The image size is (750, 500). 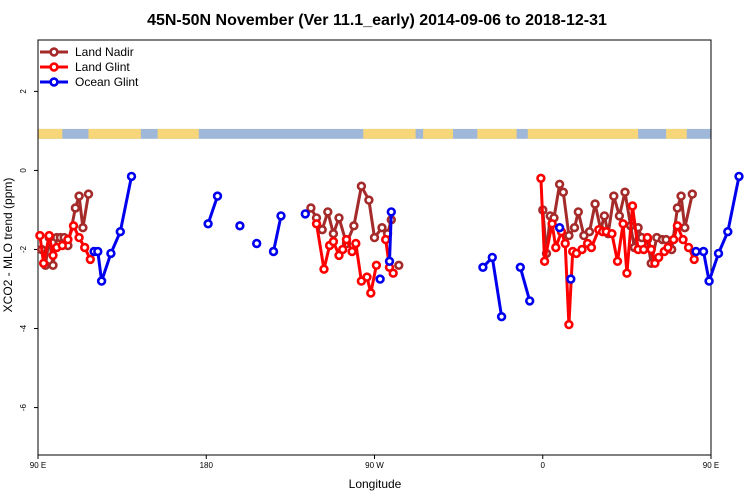 I want to click on y-tick-label: 2, so click(x=23, y=91).